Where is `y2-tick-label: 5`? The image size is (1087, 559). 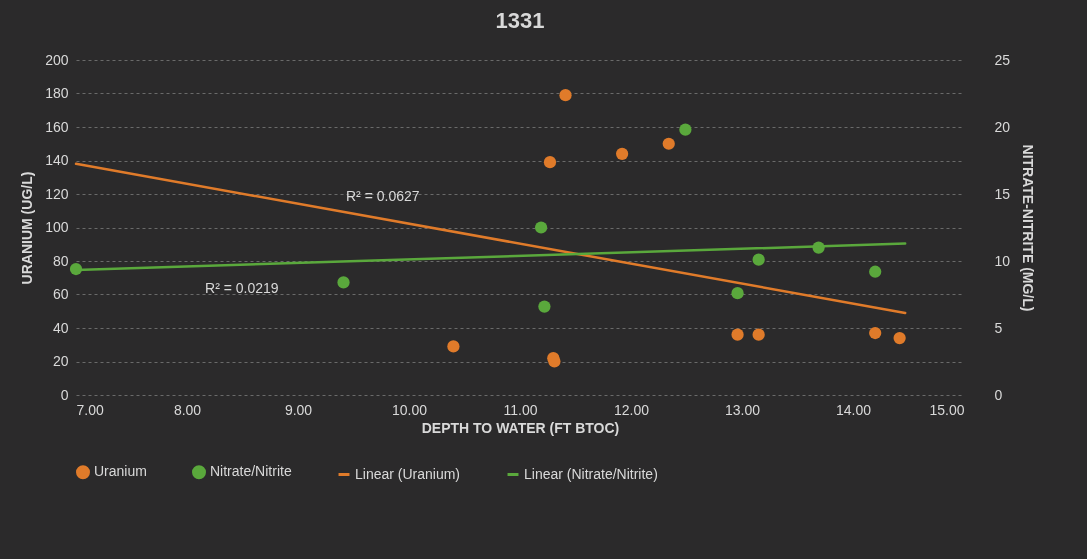 y2-tick-label: 5 is located at coordinates (998, 327).